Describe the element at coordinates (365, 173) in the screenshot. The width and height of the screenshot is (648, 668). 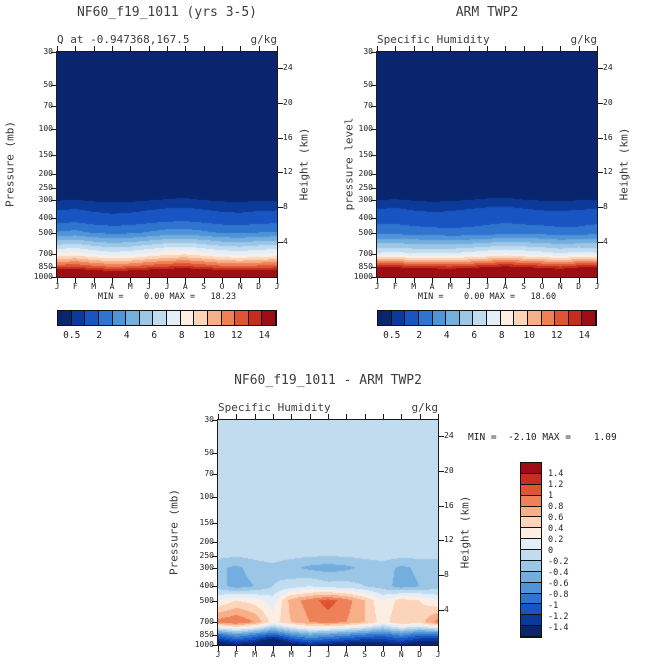
I see `pressure-tick-label: 200` at that location.